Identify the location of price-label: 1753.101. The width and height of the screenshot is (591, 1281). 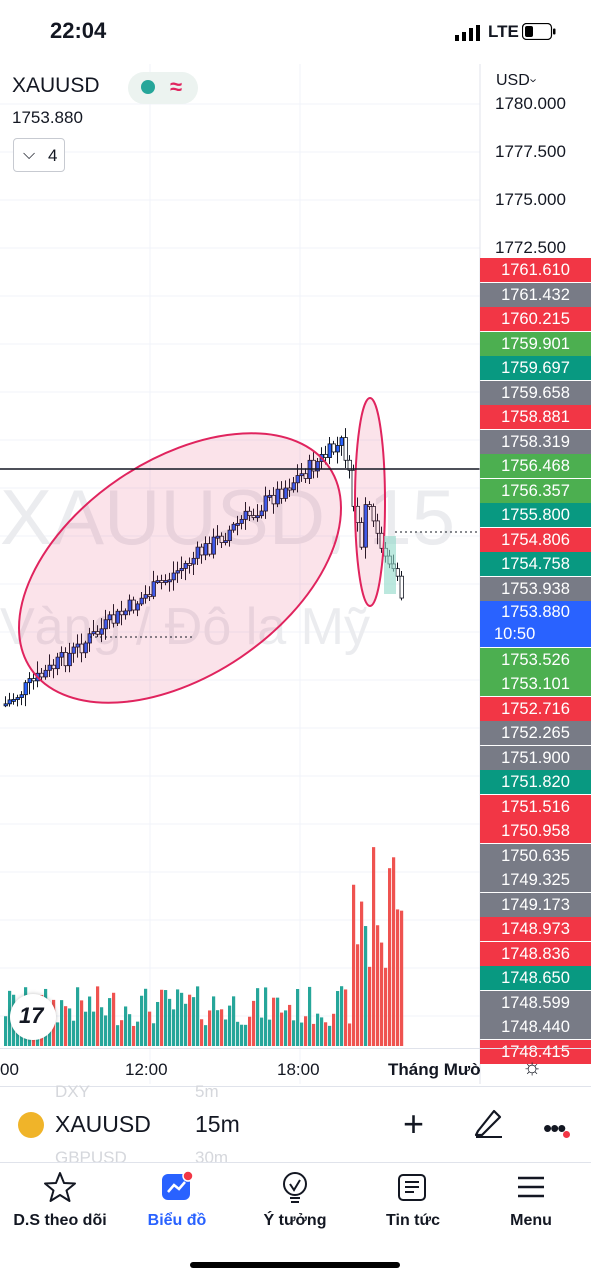
(535, 684).